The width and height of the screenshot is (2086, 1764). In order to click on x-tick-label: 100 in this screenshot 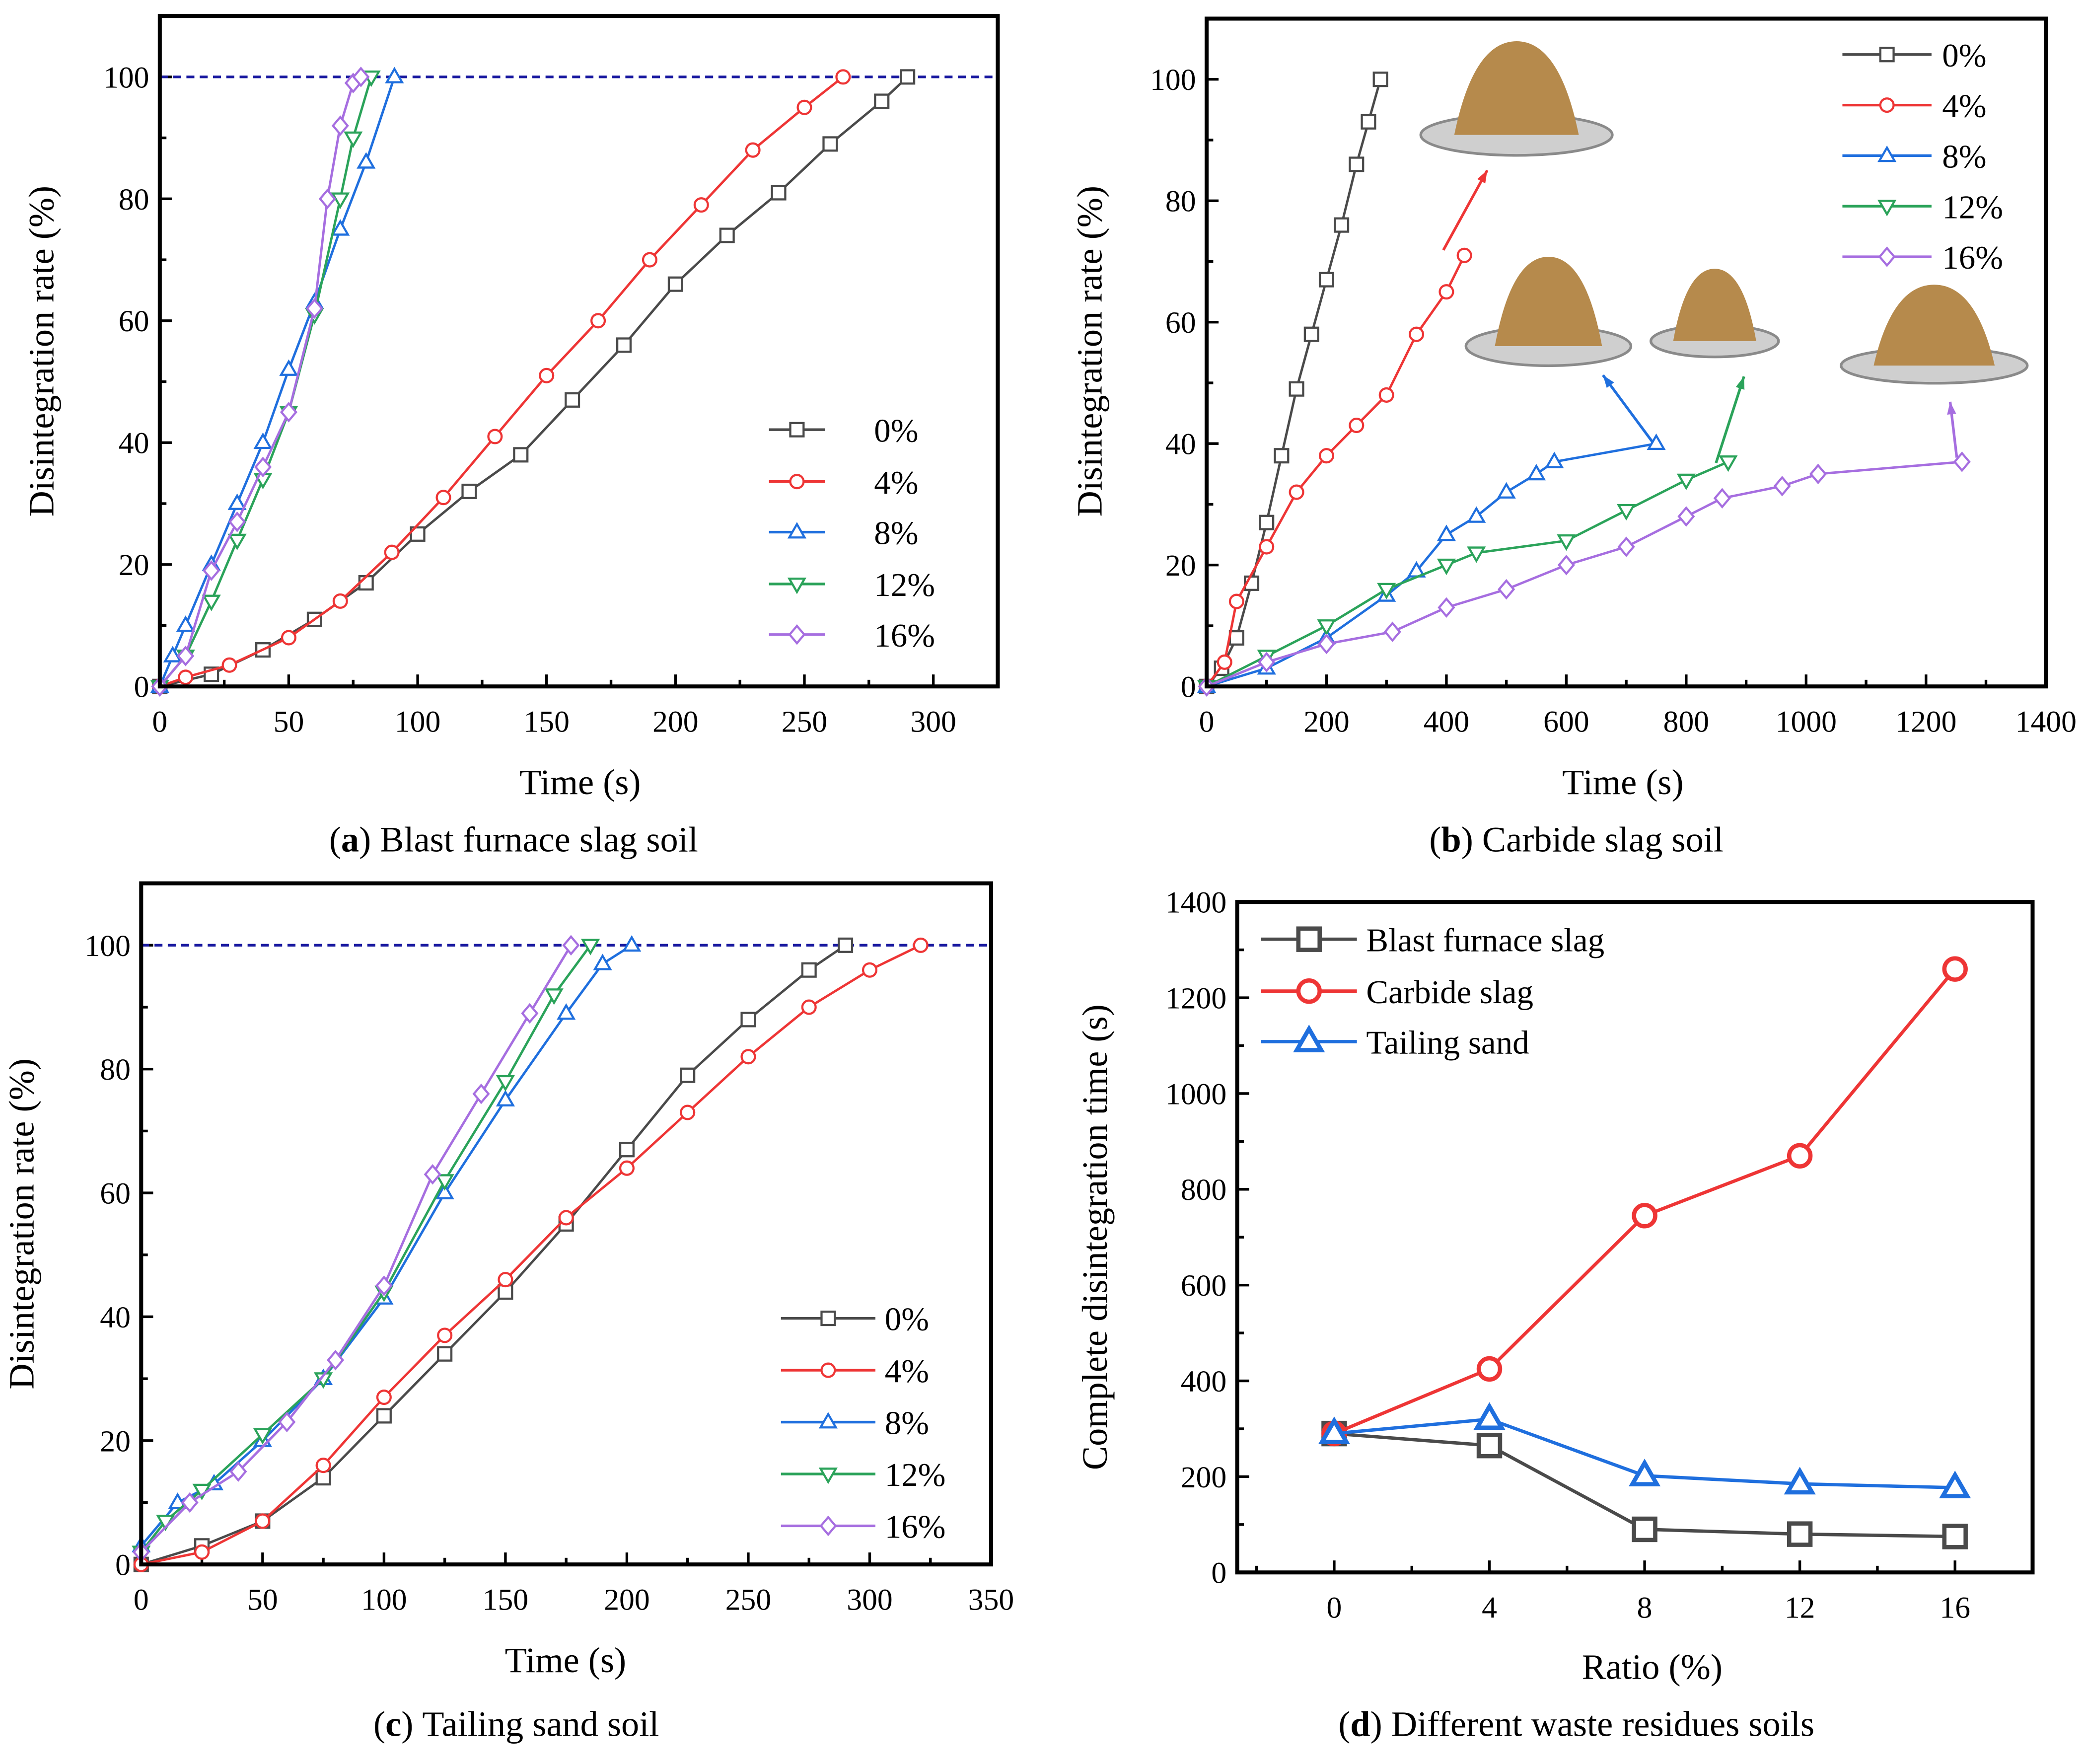, I will do `click(384, 1600)`.